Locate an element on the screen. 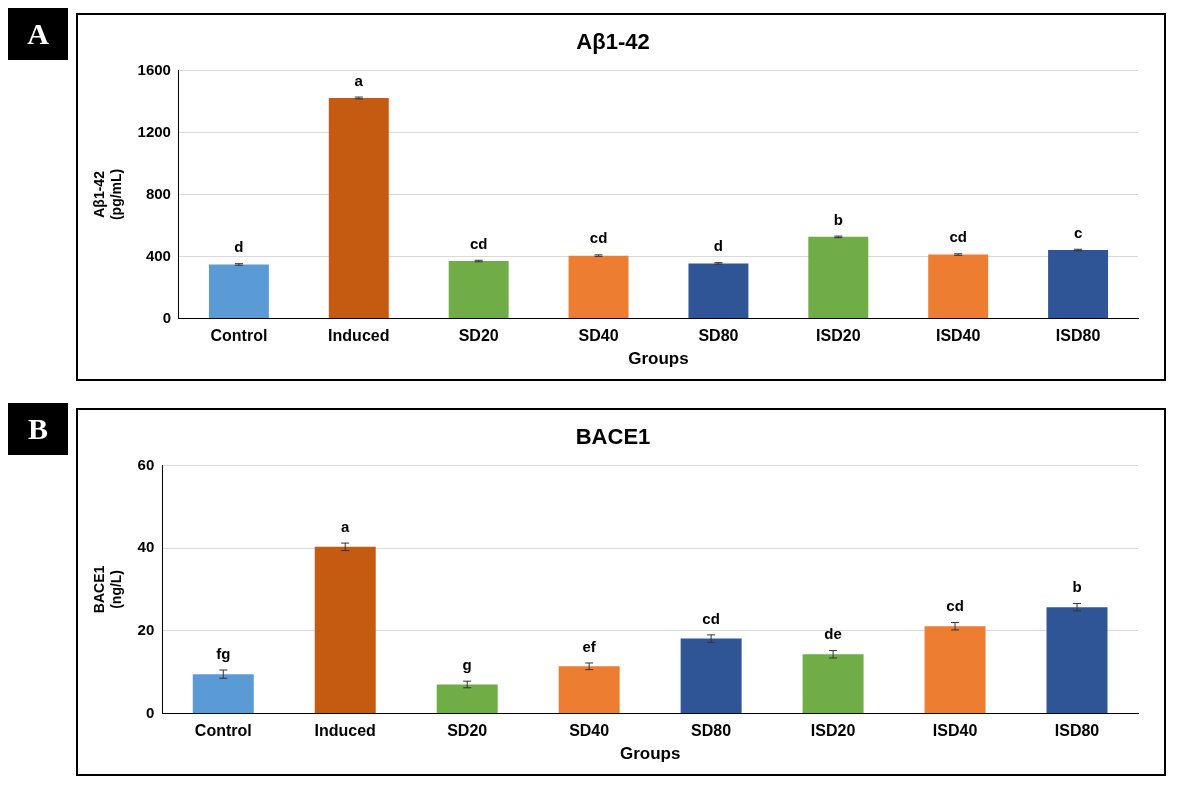 This screenshot has height=794, width=1181. y-tick-label: 40 is located at coordinates (146, 547).